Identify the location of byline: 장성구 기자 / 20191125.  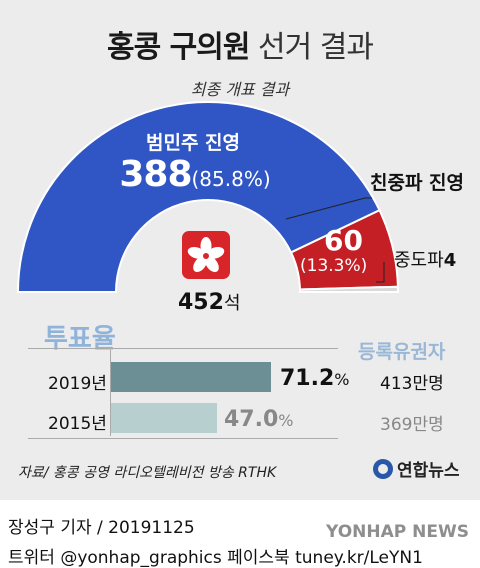
(101, 528).